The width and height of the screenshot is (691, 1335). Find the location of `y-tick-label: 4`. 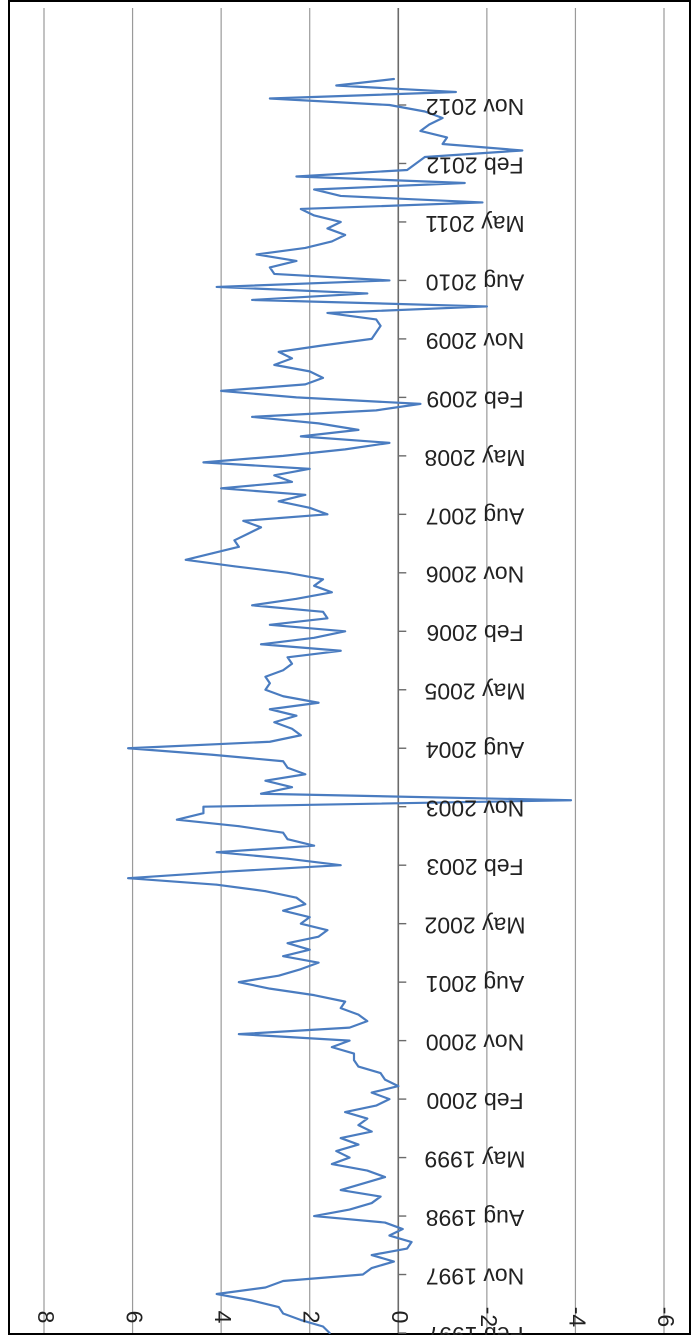

y-tick-label: 4 is located at coordinates (223, 1317).